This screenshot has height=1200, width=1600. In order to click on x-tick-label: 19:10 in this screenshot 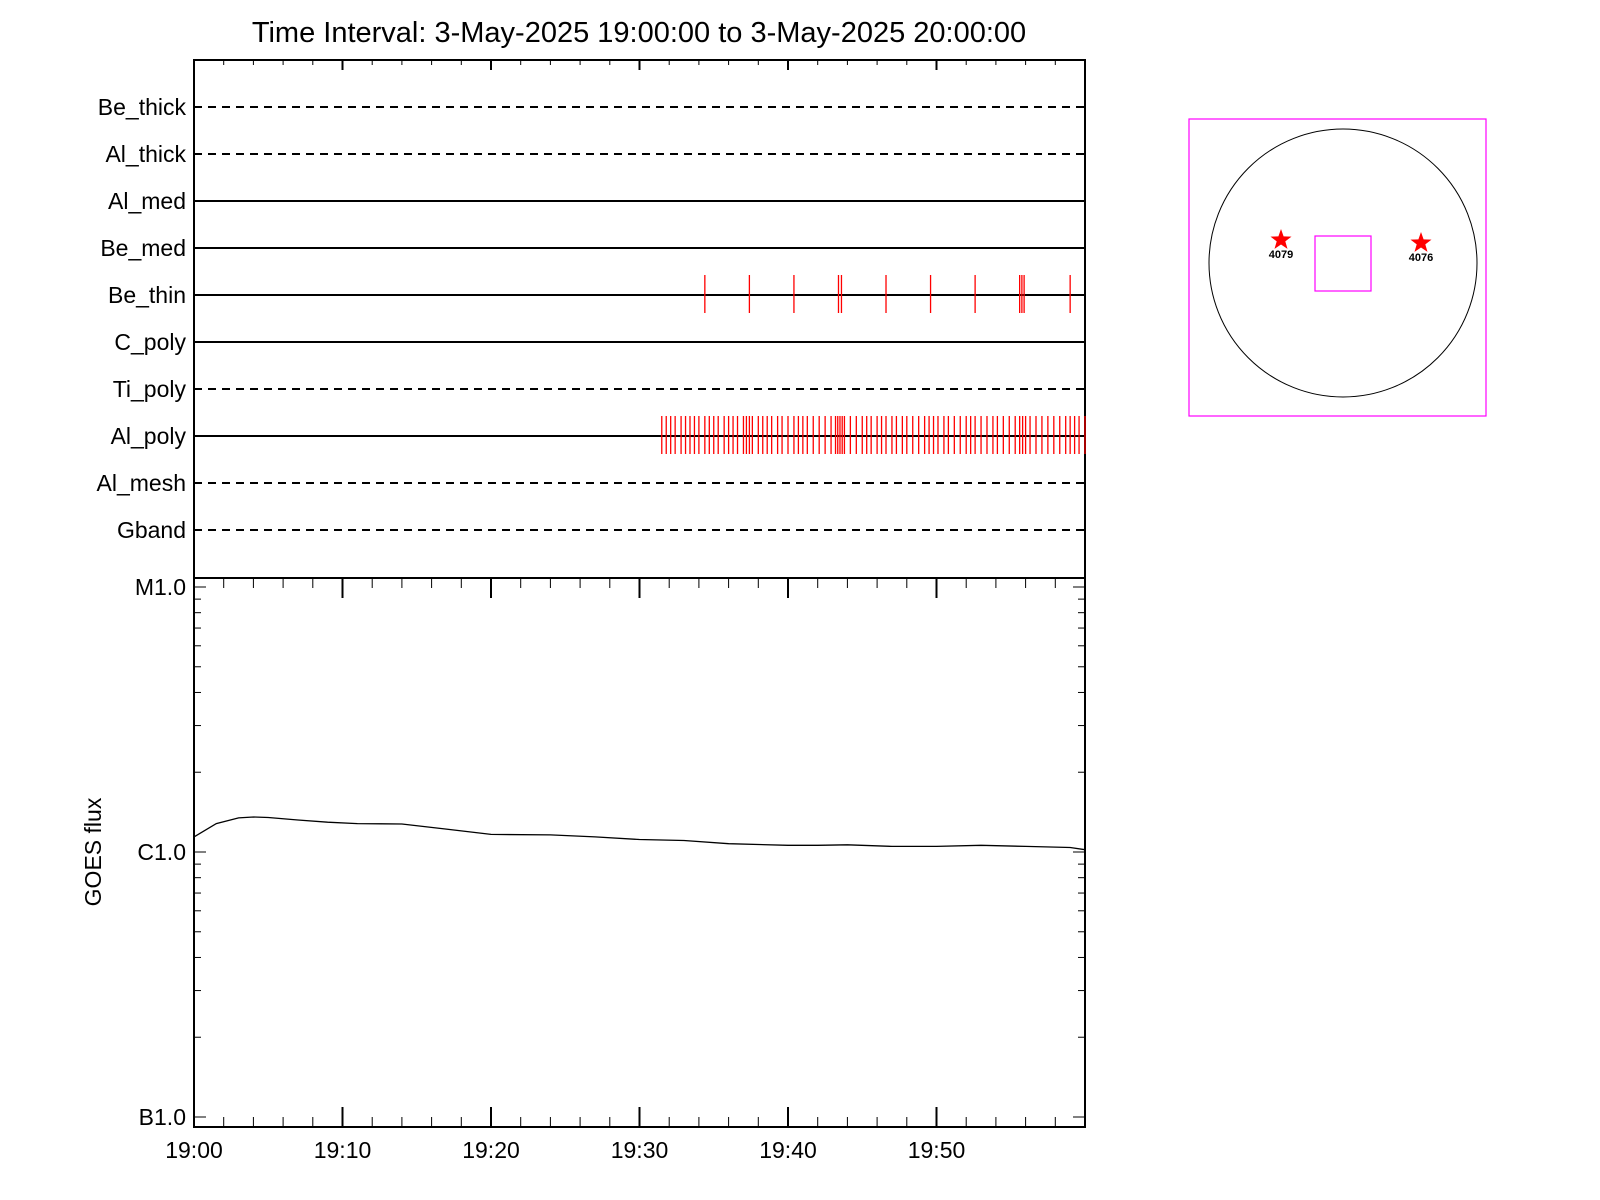, I will do `click(343, 1150)`.